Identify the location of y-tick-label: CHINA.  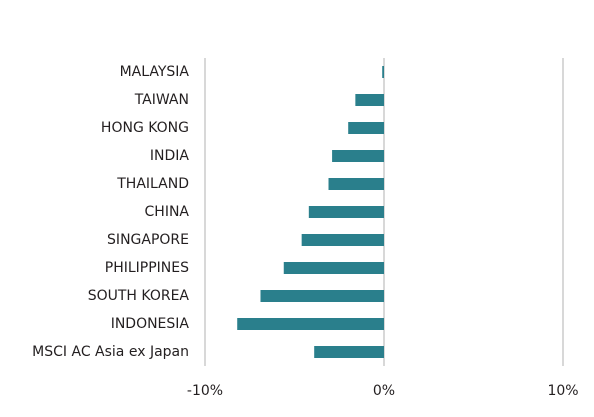
(167, 212).